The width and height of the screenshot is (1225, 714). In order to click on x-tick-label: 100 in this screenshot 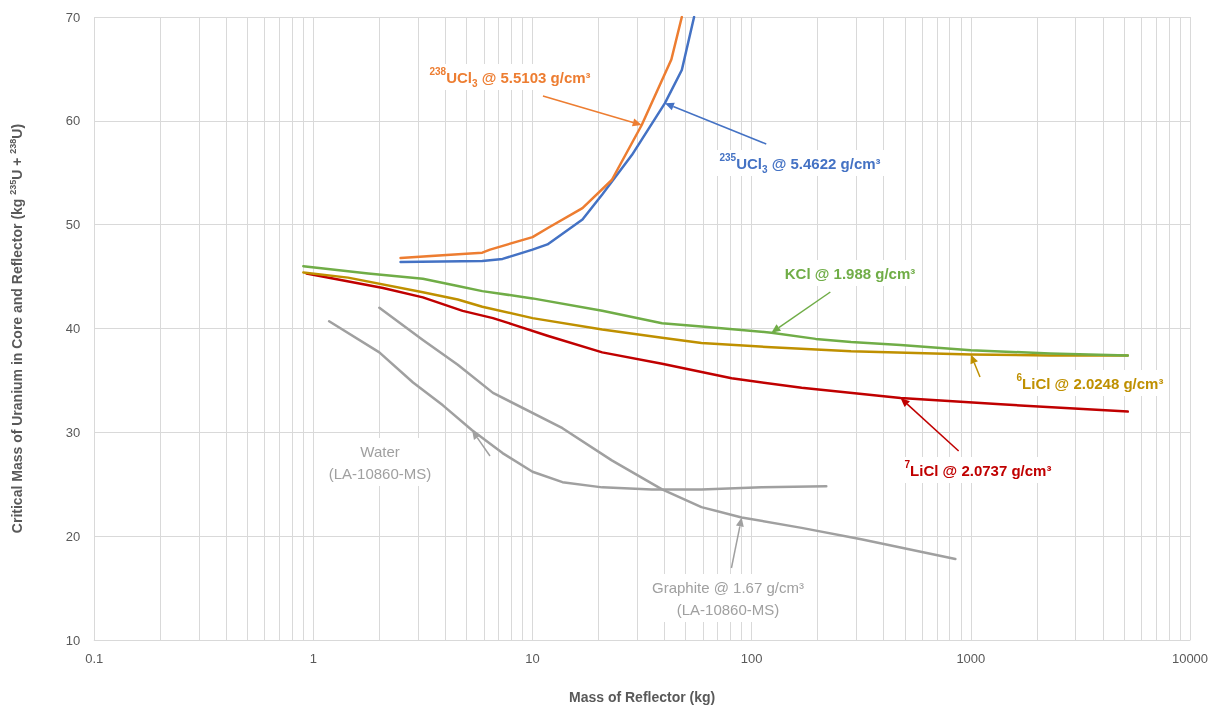, I will do `click(751, 658)`.